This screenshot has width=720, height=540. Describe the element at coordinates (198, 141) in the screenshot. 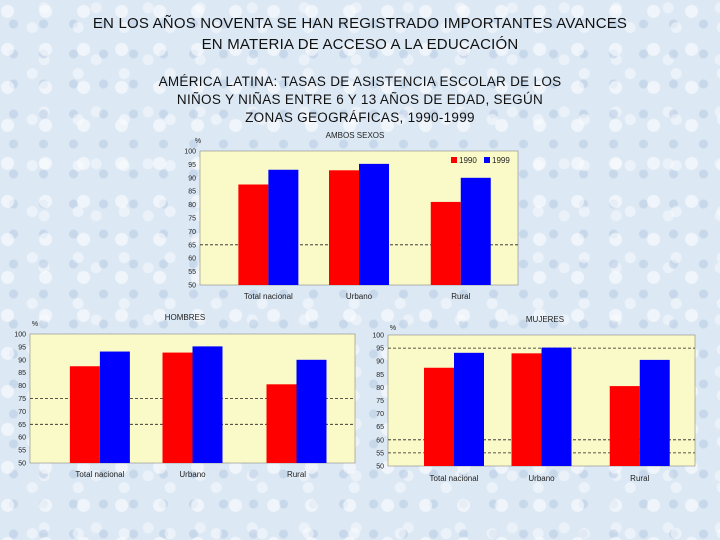

I see `y-axis-label-ambos: %` at that location.